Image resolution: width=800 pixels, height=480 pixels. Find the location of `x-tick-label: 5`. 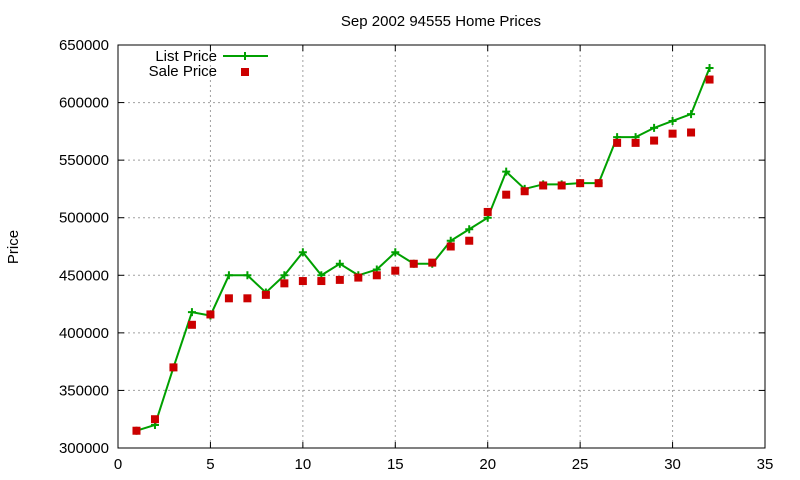

x-tick-label: 5 is located at coordinates (210, 464).